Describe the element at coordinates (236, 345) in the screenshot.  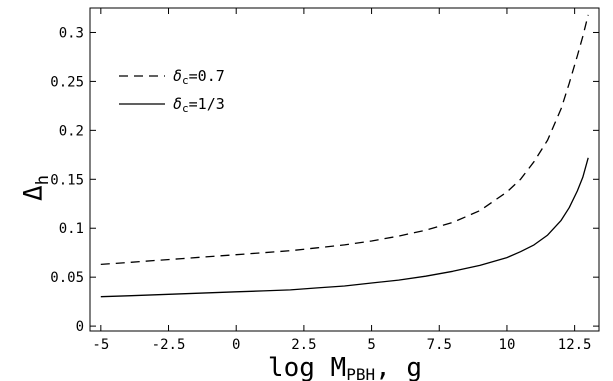
I see `x-tick-label: 0` at that location.